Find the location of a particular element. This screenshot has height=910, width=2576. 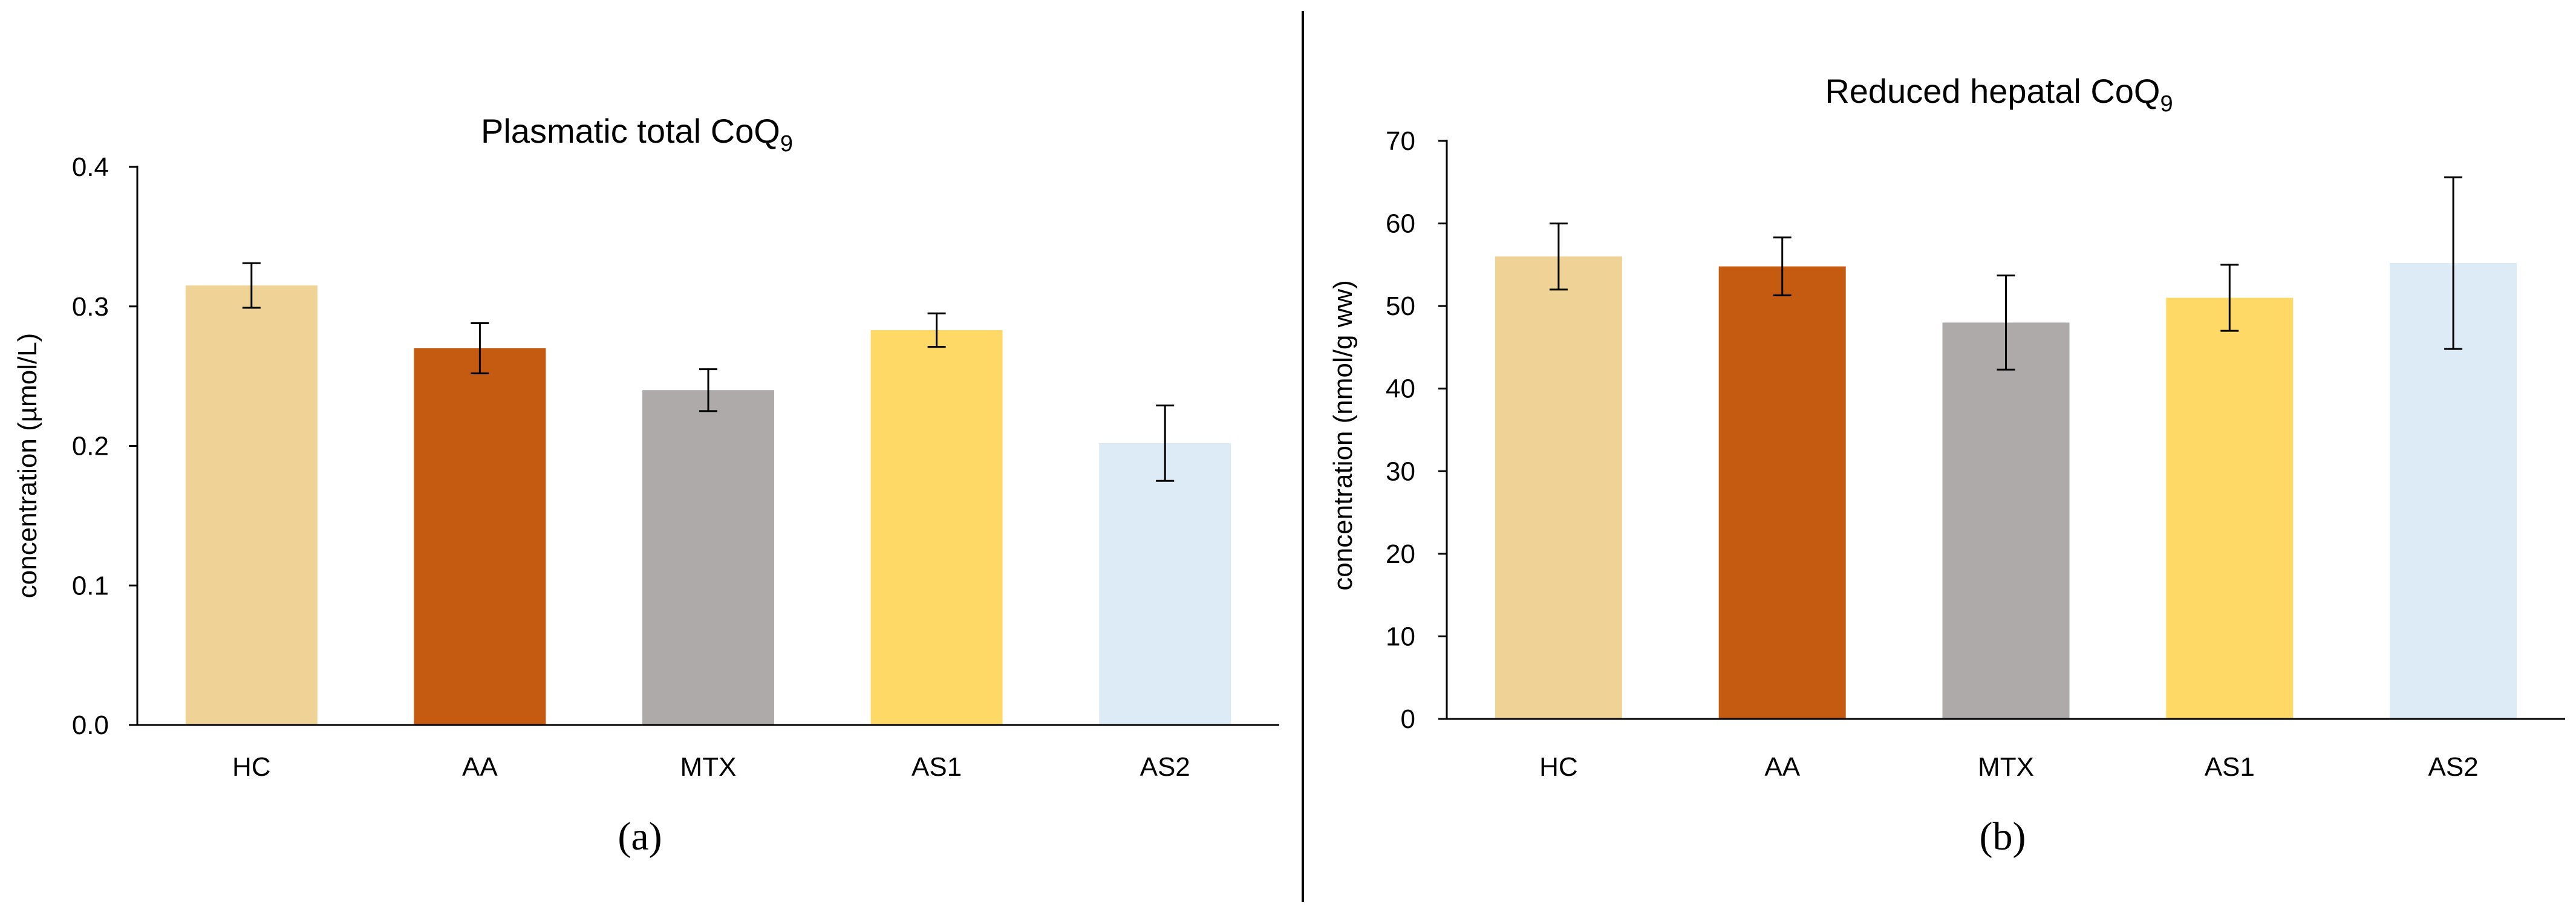

bar-a-aa is located at coordinates (480, 536).